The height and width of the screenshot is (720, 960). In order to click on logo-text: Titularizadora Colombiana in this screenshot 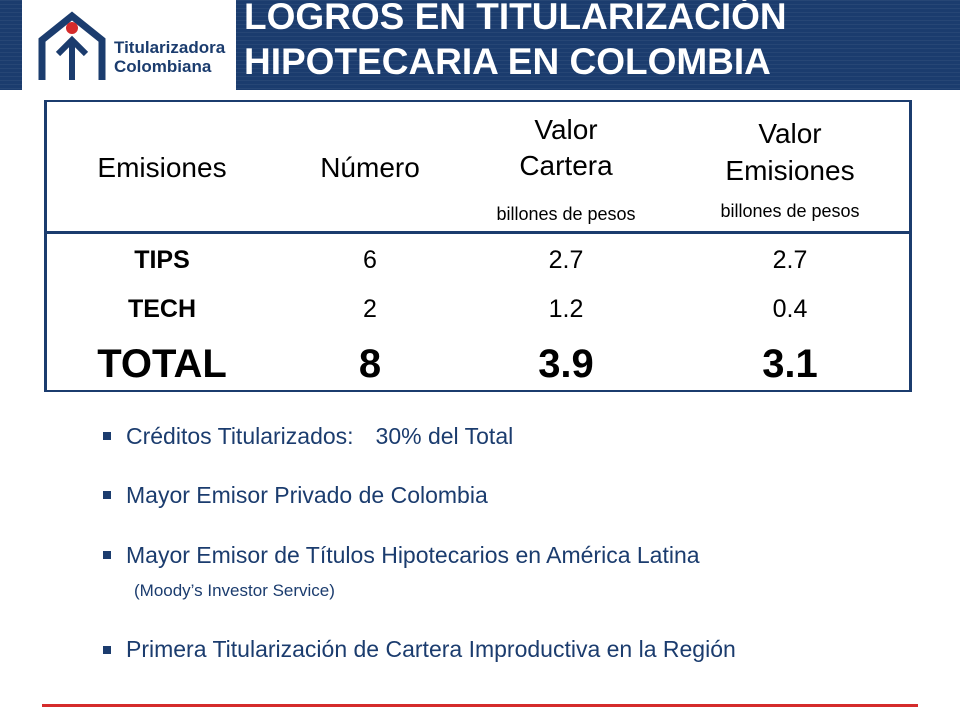, I will do `click(169, 57)`.